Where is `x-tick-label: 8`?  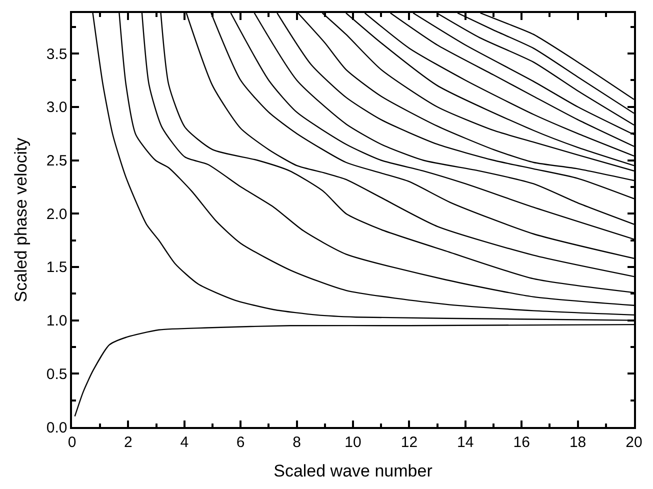 x-tick-label: 8 is located at coordinates (296, 442).